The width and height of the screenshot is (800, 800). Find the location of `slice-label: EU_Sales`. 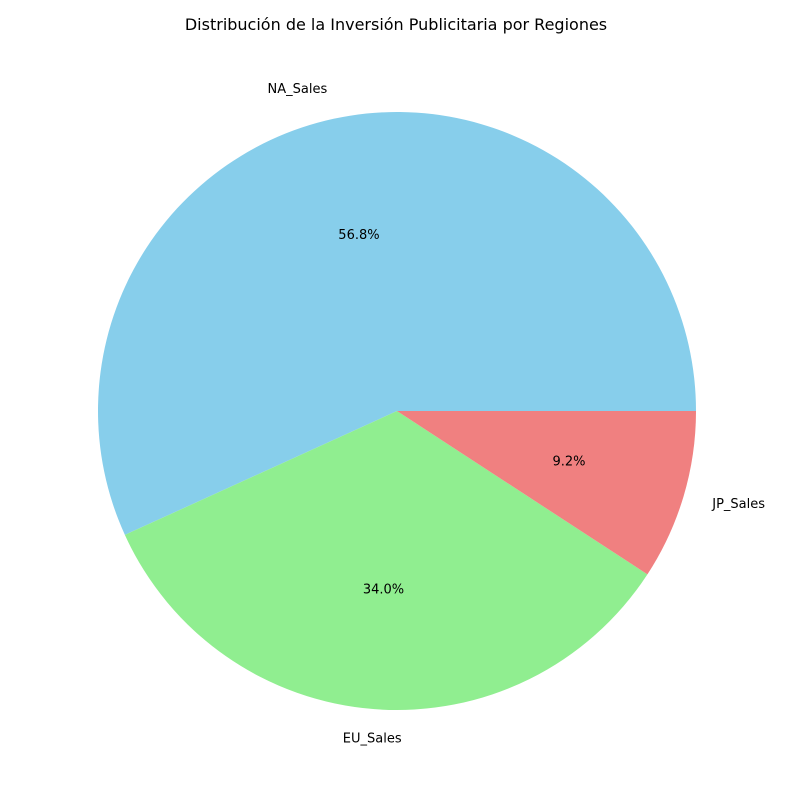

slice-label: EU_Sales is located at coordinates (372, 738).